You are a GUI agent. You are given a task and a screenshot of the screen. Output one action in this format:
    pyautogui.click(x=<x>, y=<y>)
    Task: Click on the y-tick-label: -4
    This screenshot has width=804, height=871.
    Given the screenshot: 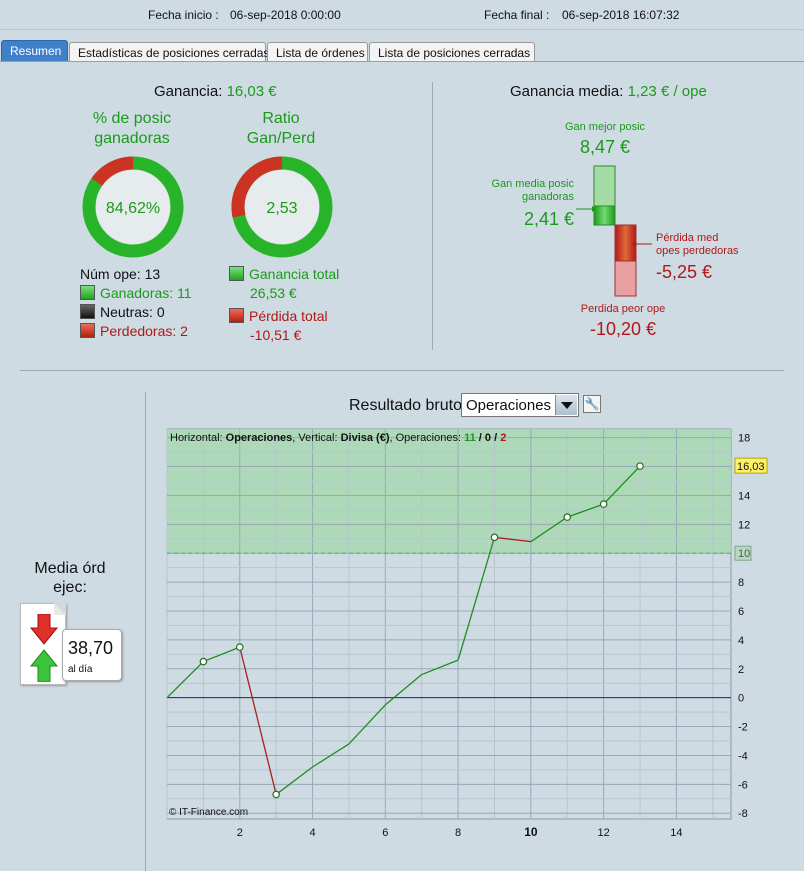 What is the action you would take?
    pyautogui.click(x=743, y=756)
    